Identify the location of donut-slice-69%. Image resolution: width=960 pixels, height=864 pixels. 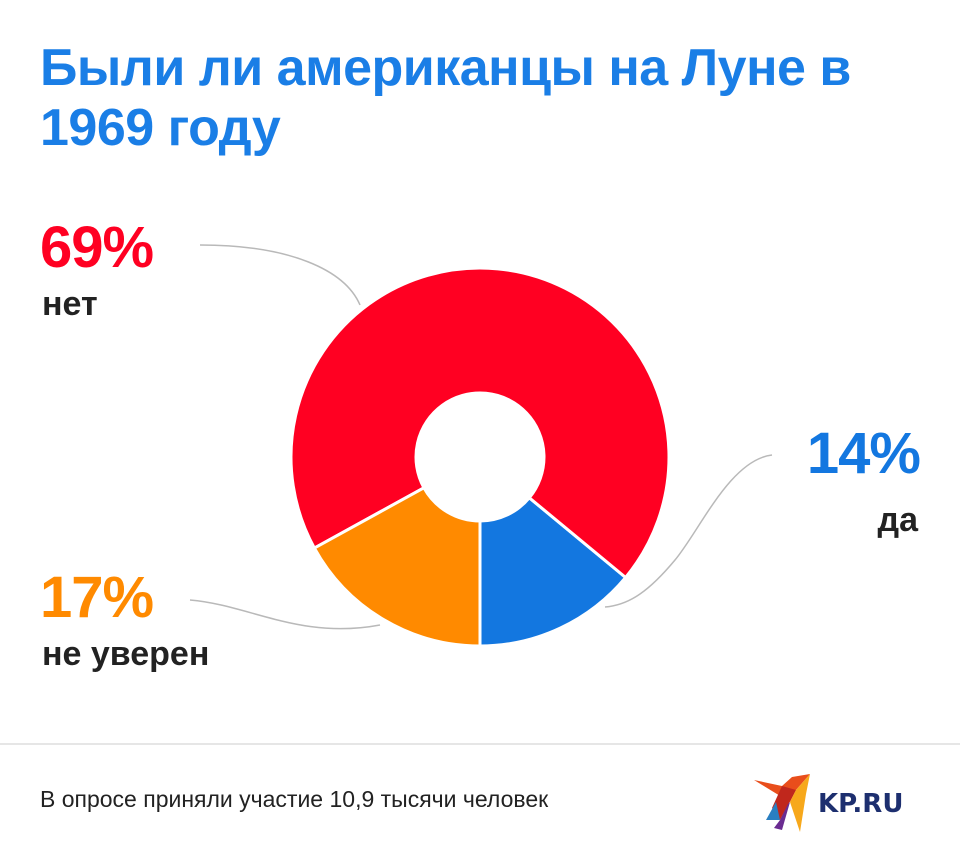
(480, 423).